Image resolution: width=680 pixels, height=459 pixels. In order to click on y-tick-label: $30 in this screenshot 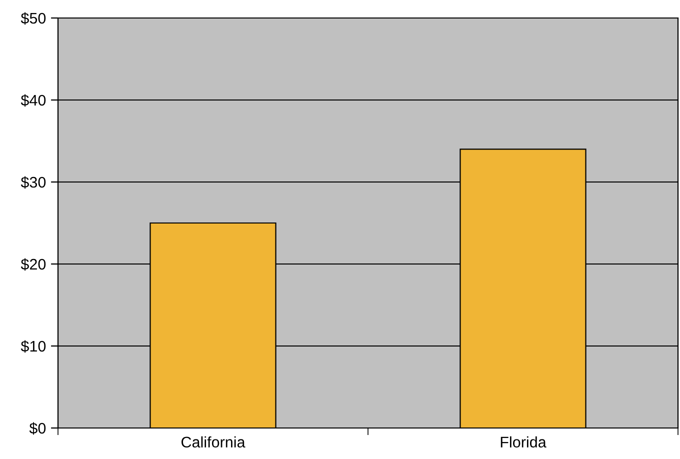, I will do `click(33, 182)`.